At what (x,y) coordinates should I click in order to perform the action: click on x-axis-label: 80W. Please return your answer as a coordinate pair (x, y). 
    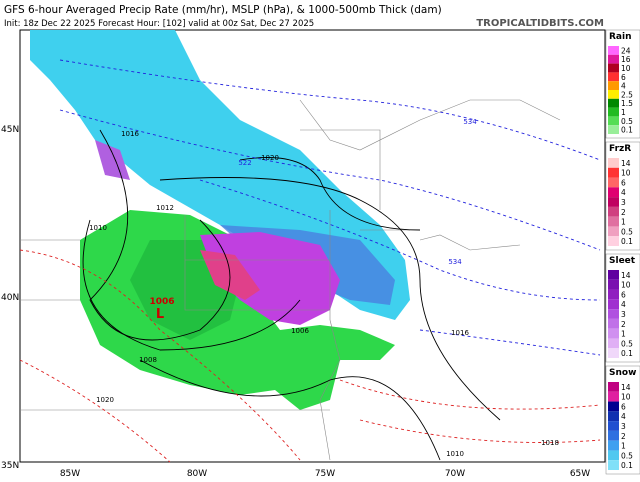
    Looking at the image, I should click on (197, 474).